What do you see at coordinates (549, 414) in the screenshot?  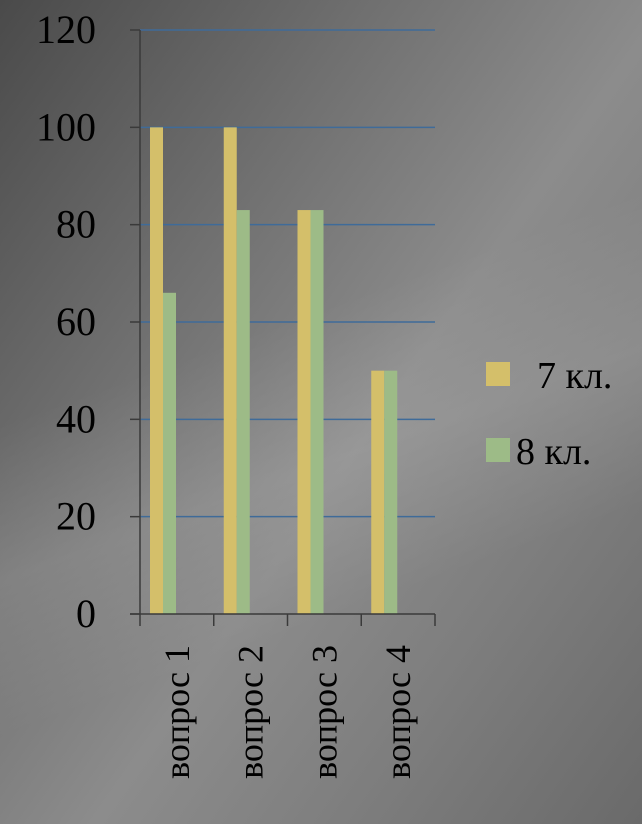 I see `legend: 7 кл. 8 кл.` at bounding box center [549, 414].